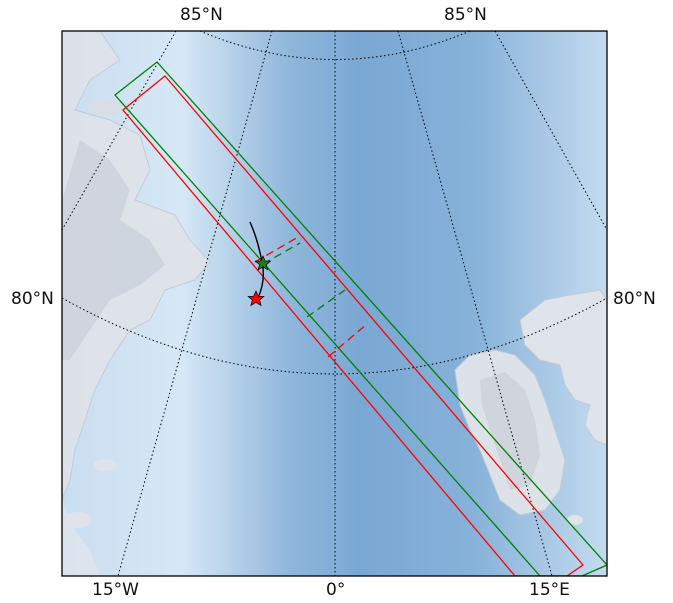 This screenshot has height=603, width=673. What do you see at coordinates (335, 45) in the screenshot?
I see `parallel-85n` at bounding box center [335, 45].